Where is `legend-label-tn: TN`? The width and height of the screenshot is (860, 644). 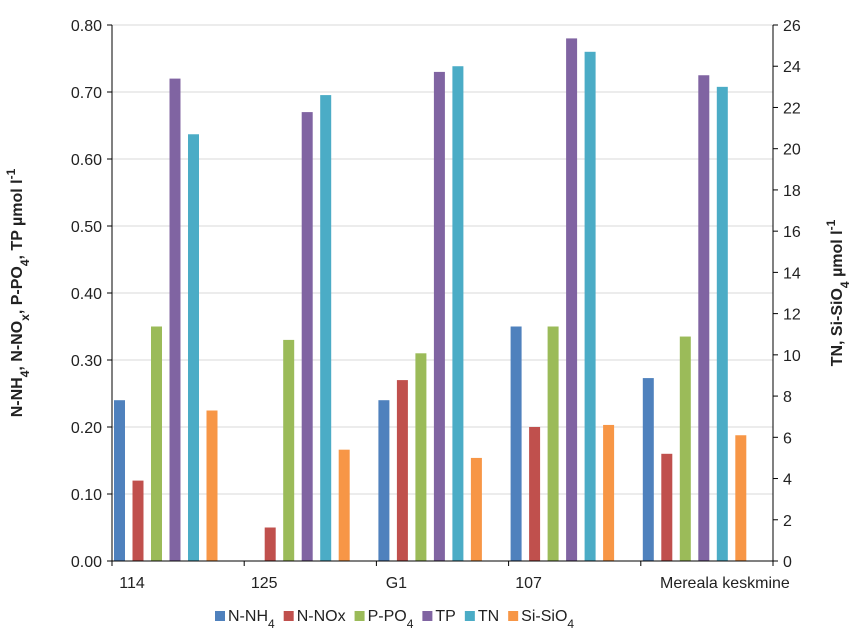 legend-label-tn: TN is located at coordinates (488, 616).